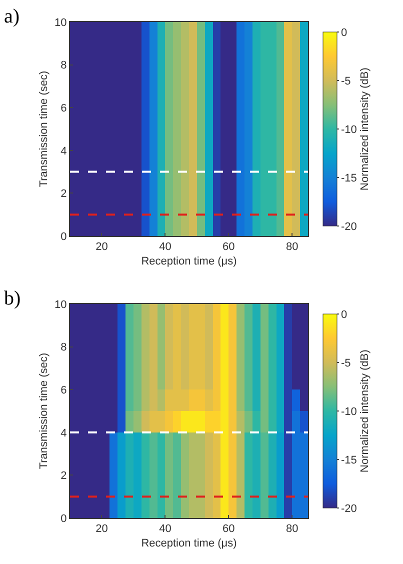 Image resolution: width=403 pixels, height=564 pixels. I want to click on chart-title: a), so click(12, 16).